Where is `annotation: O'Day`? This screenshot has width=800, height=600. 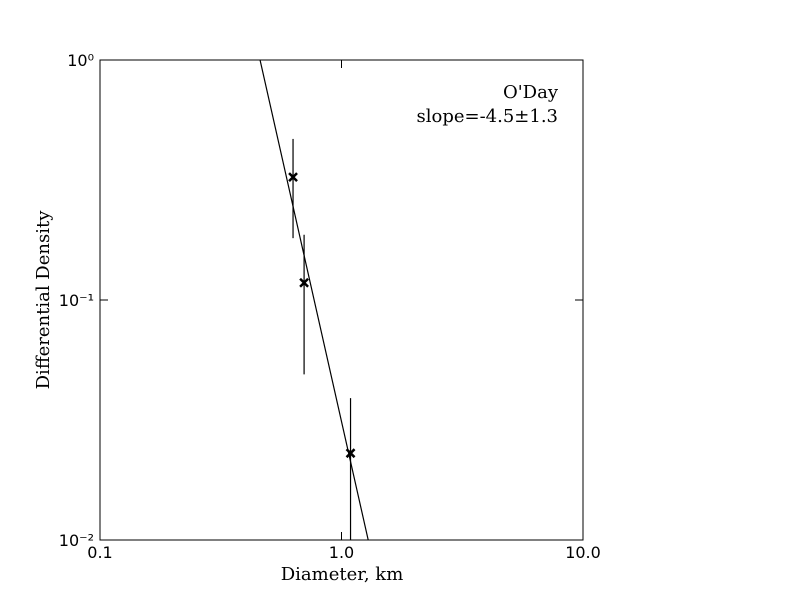 annotation: O'Day is located at coordinates (531, 92).